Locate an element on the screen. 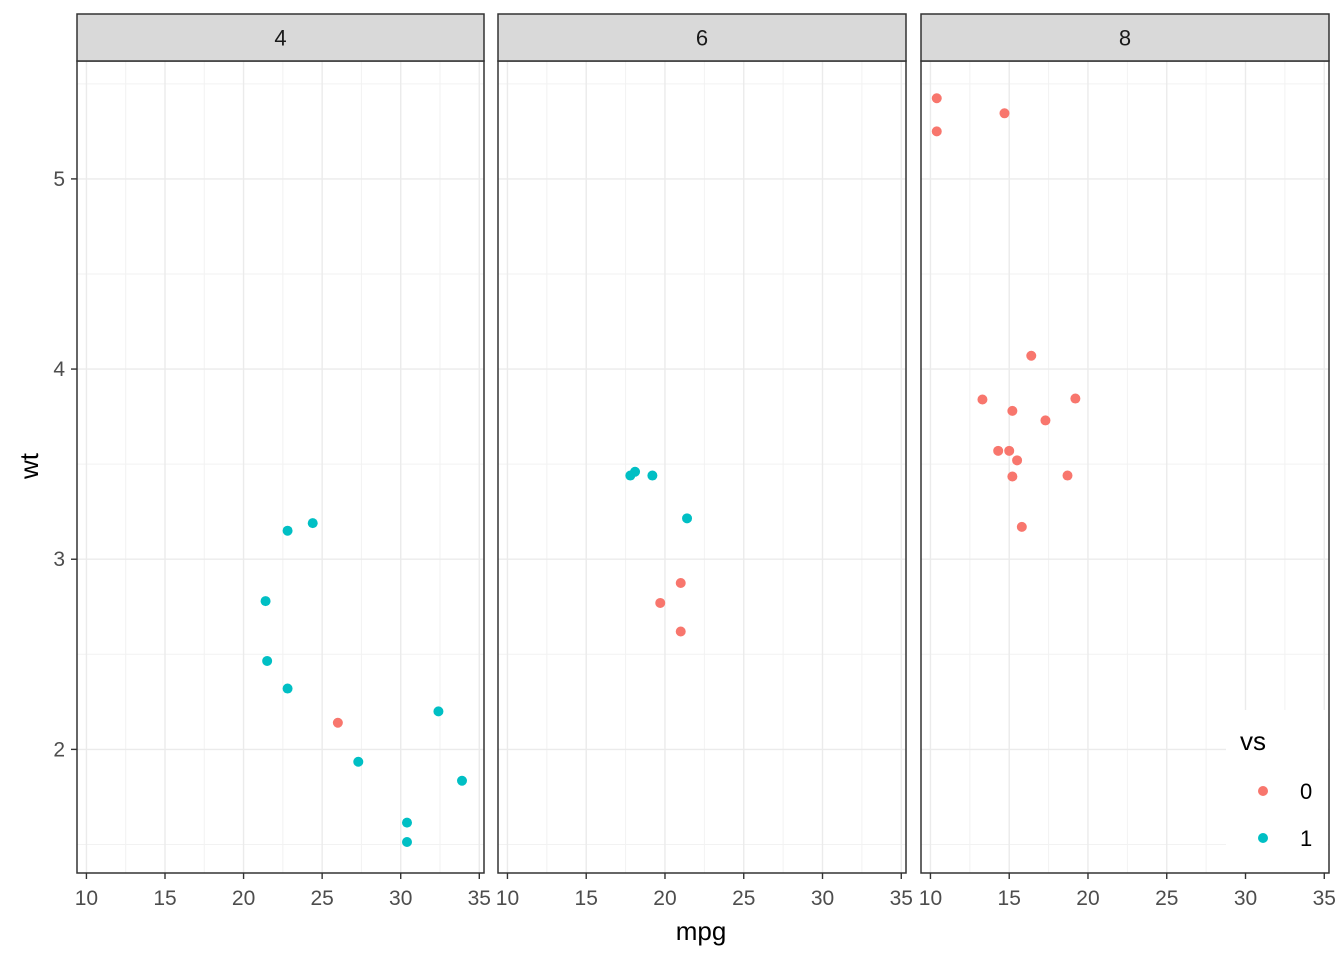 The image size is (1344, 960). facet-strip-label: 4 is located at coordinates (280, 38).